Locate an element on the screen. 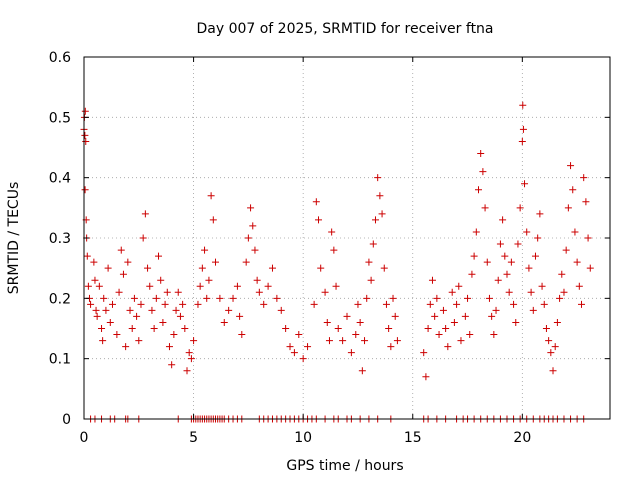 The height and width of the screenshot is (484, 640). x-tick-label: 15 is located at coordinates (413, 438).